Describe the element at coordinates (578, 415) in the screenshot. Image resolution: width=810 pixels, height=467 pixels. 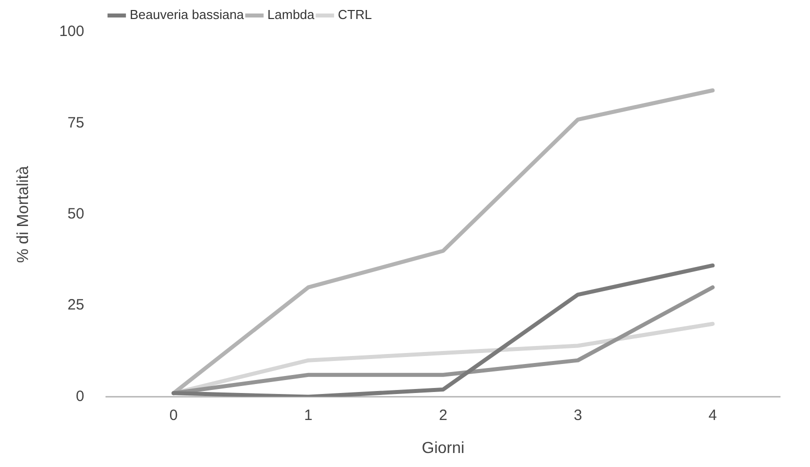
I see `x-tick-label: 3` at that location.